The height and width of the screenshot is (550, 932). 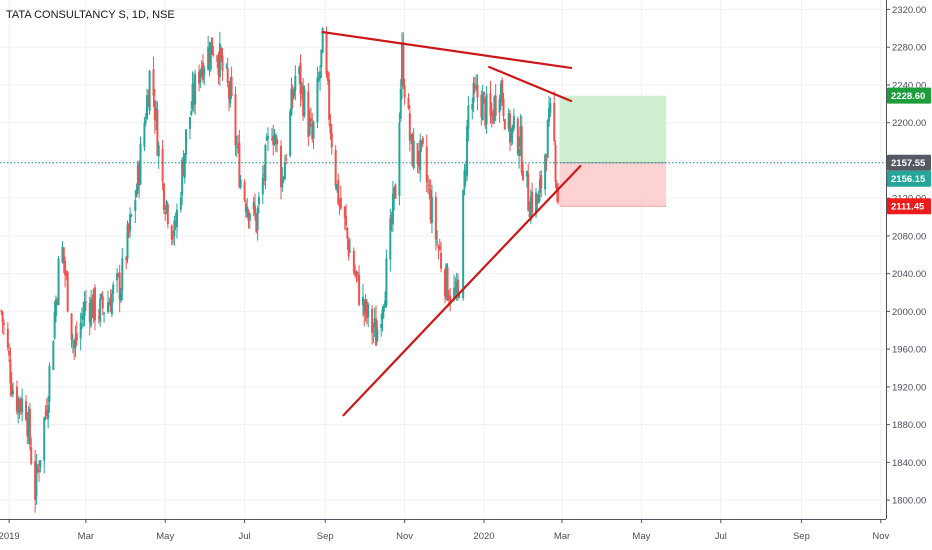 What do you see at coordinates (562, 536) in the screenshot?
I see `x-tick-label: Mar` at bounding box center [562, 536].